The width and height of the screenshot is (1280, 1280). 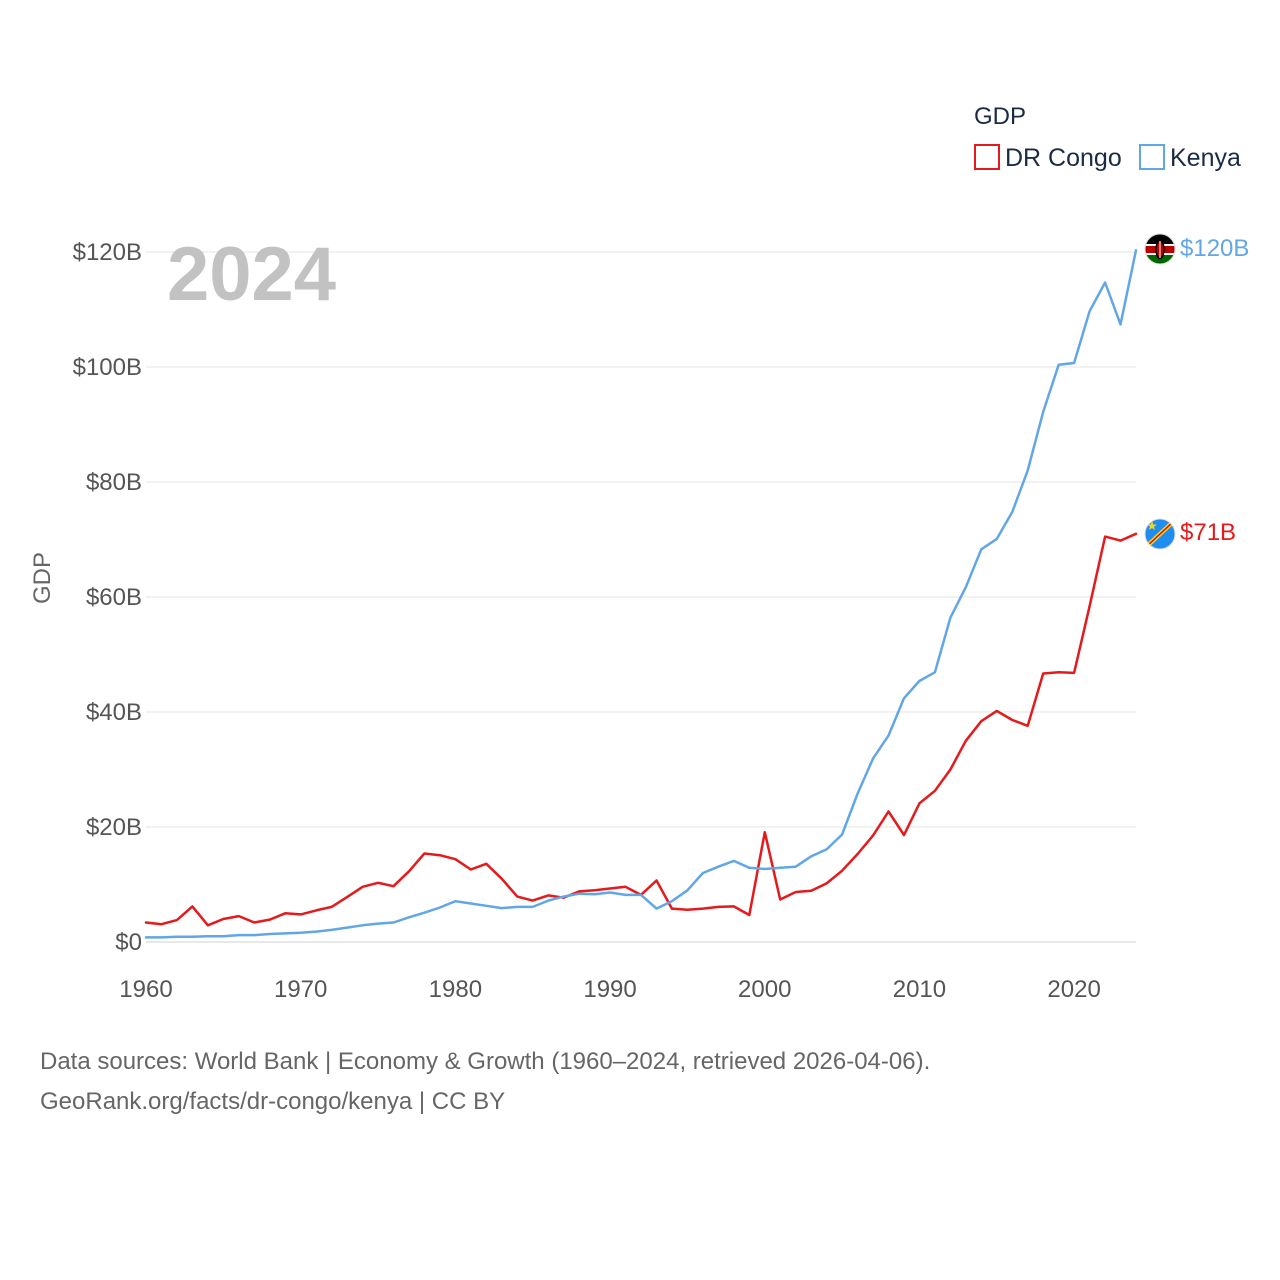 What do you see at coordinates (1205, 158) in the screenshot?
I see `legend-label-kenya: Kenya` at bounding box center [1205, 158].